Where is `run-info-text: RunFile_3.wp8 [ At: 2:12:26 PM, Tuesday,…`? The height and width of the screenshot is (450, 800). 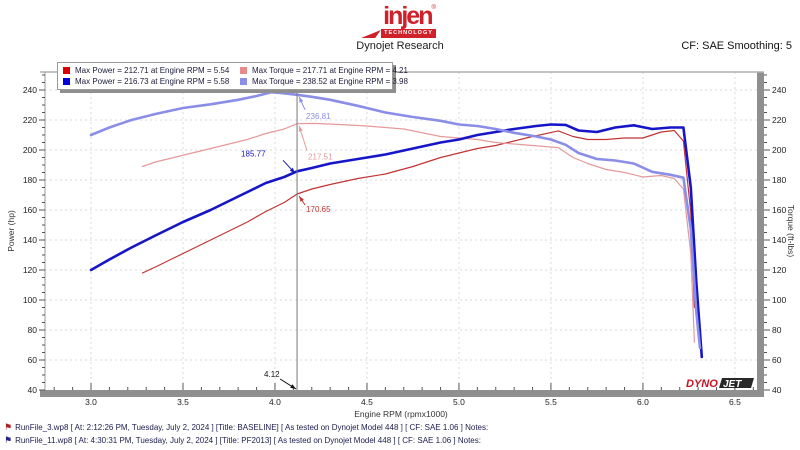 run-info-text: RunFile_3.wp8 [ At: 2:12:26 PM, Tuesday,… is located at coordinates (252, 427).